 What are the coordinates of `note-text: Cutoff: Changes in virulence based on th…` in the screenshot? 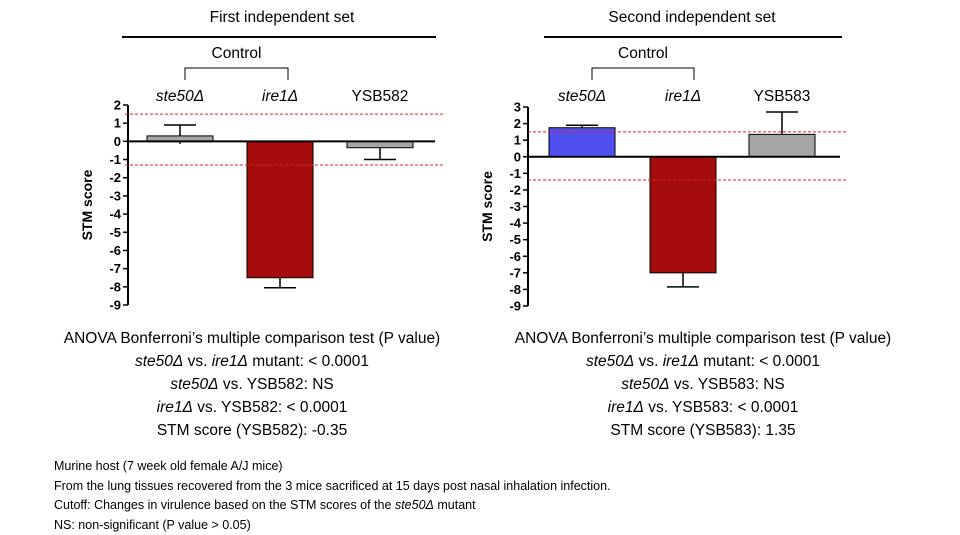 It's located at (224, 505).